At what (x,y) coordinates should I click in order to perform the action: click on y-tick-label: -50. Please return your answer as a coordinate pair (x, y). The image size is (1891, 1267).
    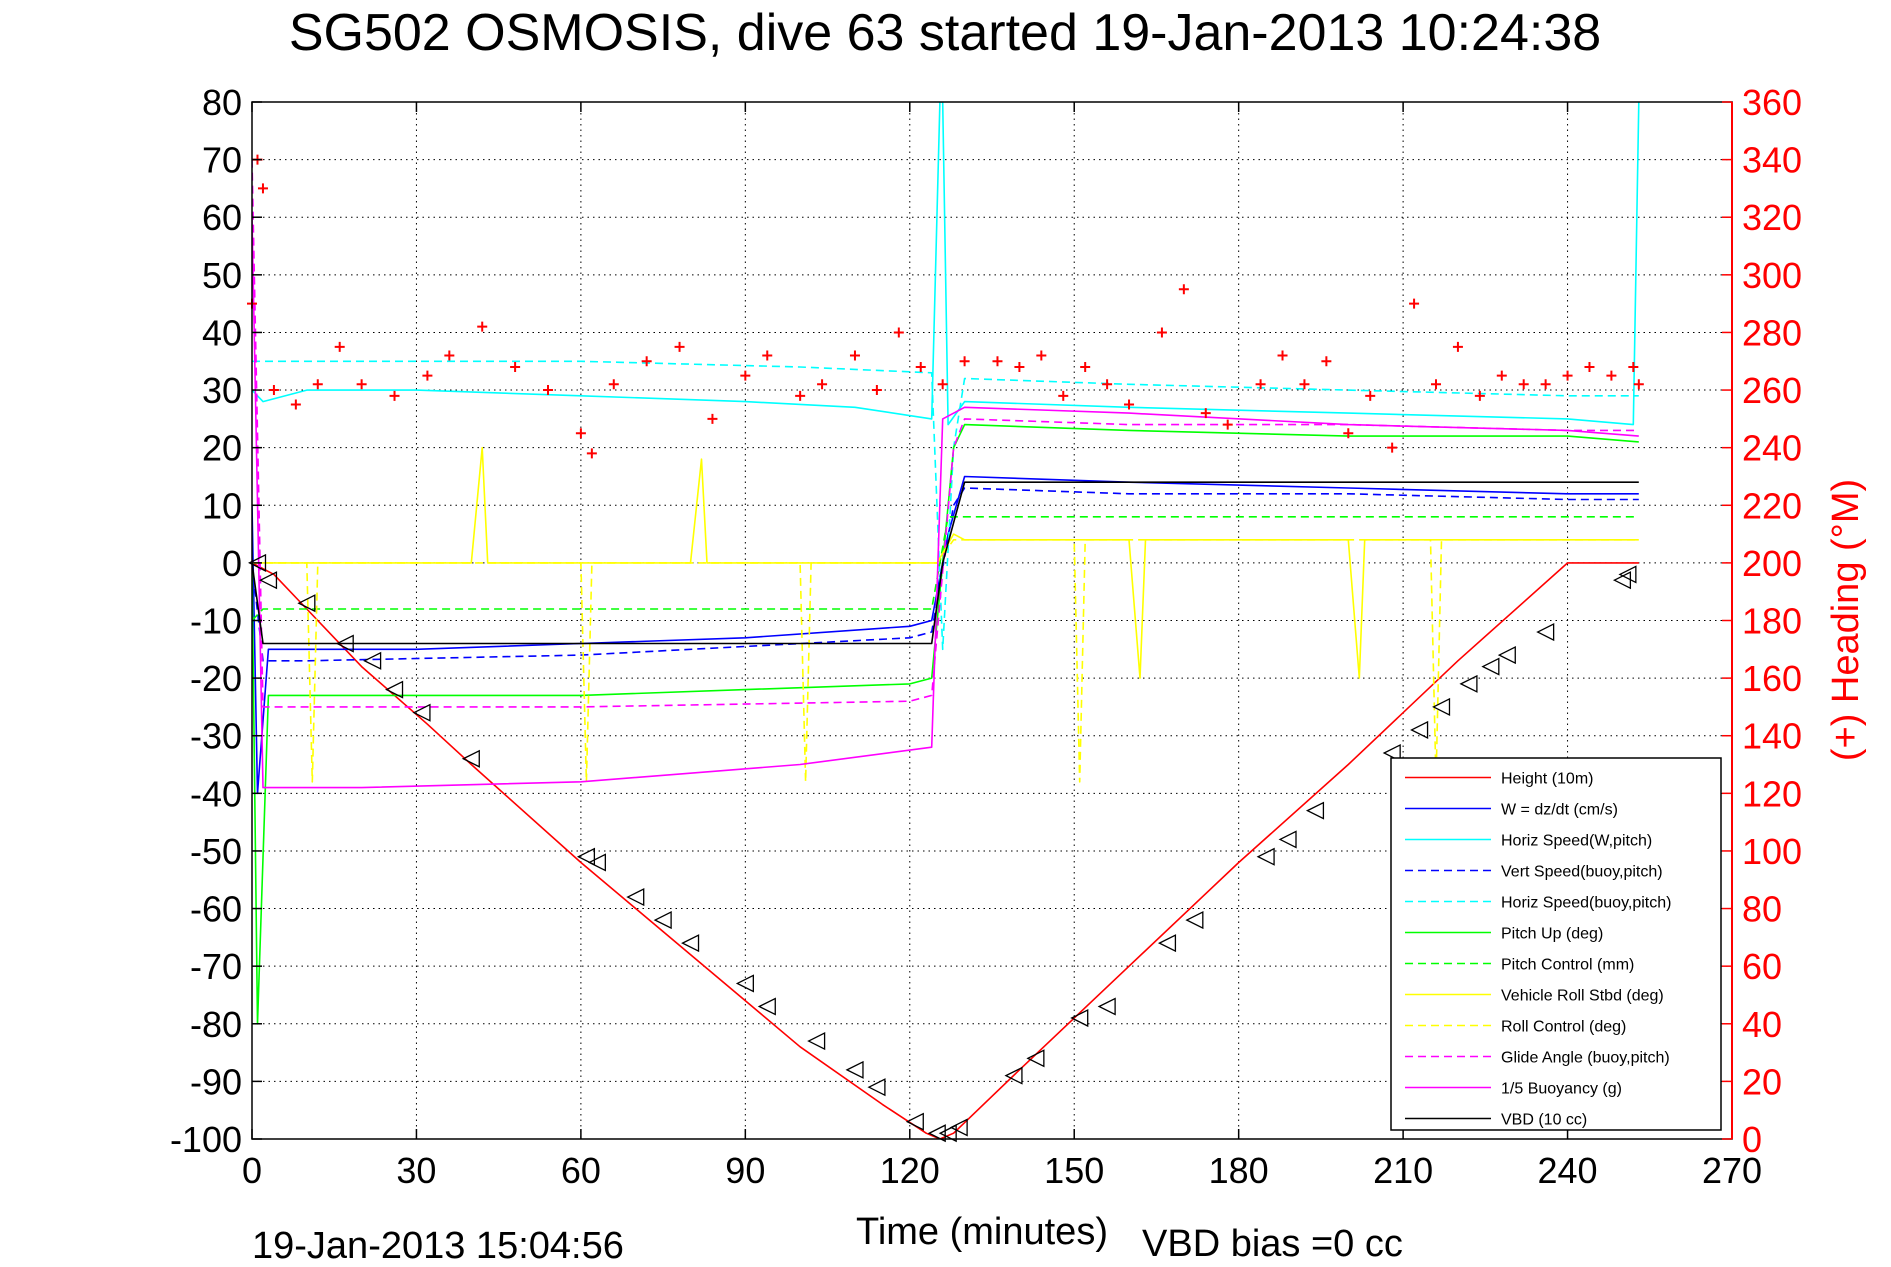
    Looking at the image, I should click on (216, 851).